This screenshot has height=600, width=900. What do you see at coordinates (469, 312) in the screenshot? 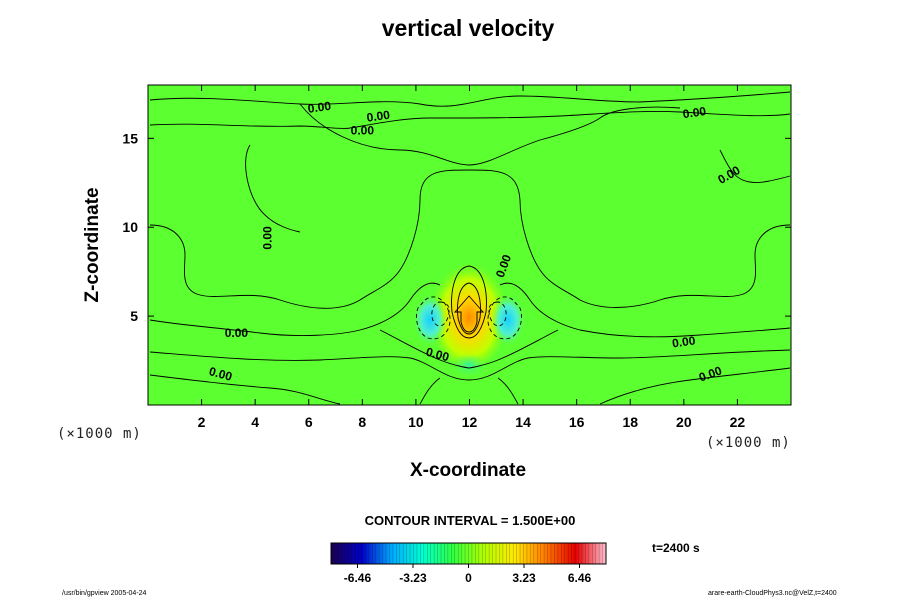
I see `updraft-shading` at bounding box center [469, 312].